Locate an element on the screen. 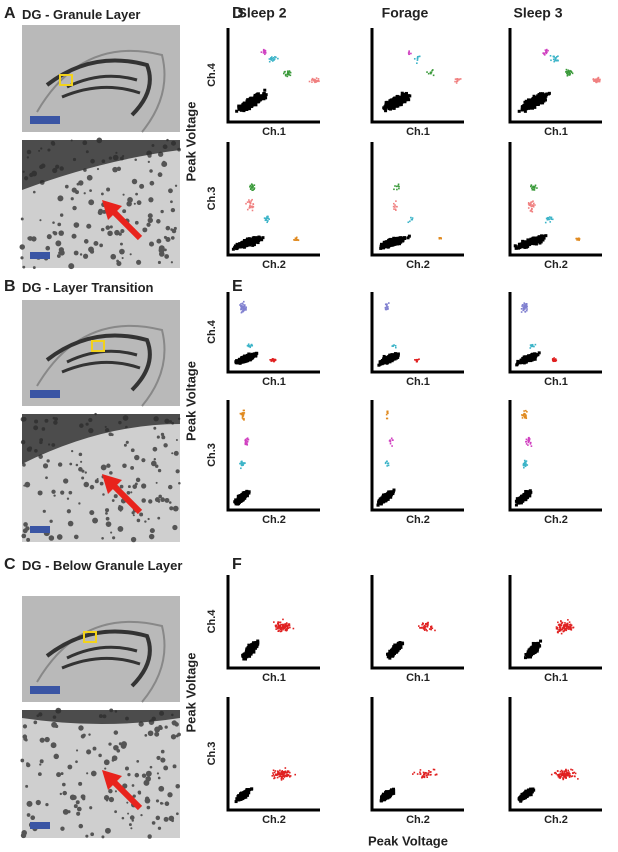 This screenshot has height=852, width=618. axes is located at coordinates (556, 621).